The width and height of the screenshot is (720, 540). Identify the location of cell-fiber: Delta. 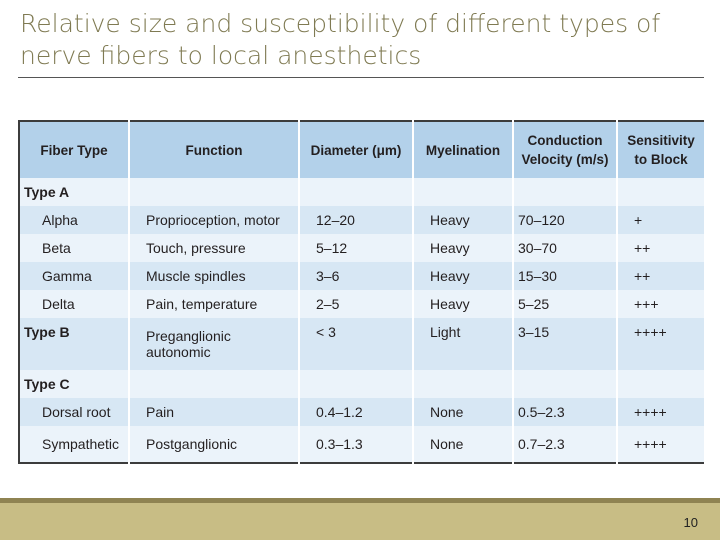
(74, 304).